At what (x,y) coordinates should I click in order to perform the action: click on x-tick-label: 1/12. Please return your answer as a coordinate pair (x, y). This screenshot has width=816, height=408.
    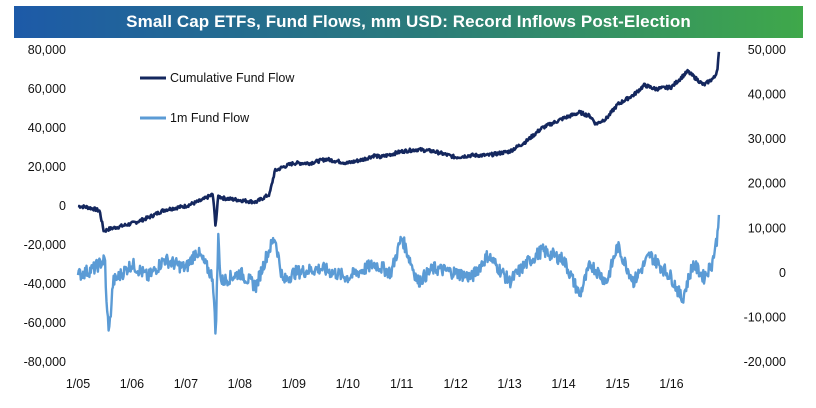
    Looking at the image, I should click on (455, 384).